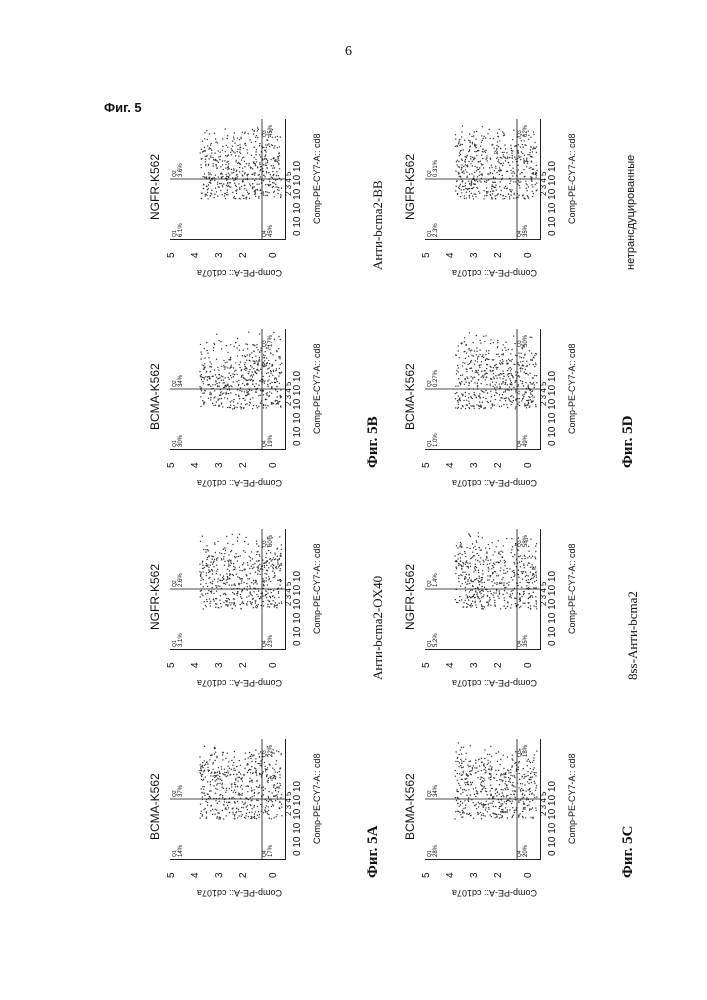 This screenshot has width=707, height=1000. What do you see at coordinates (526, 540) in the screenshot?
I see `quadrant-percent: 58%` at bounding box center [526, 540].